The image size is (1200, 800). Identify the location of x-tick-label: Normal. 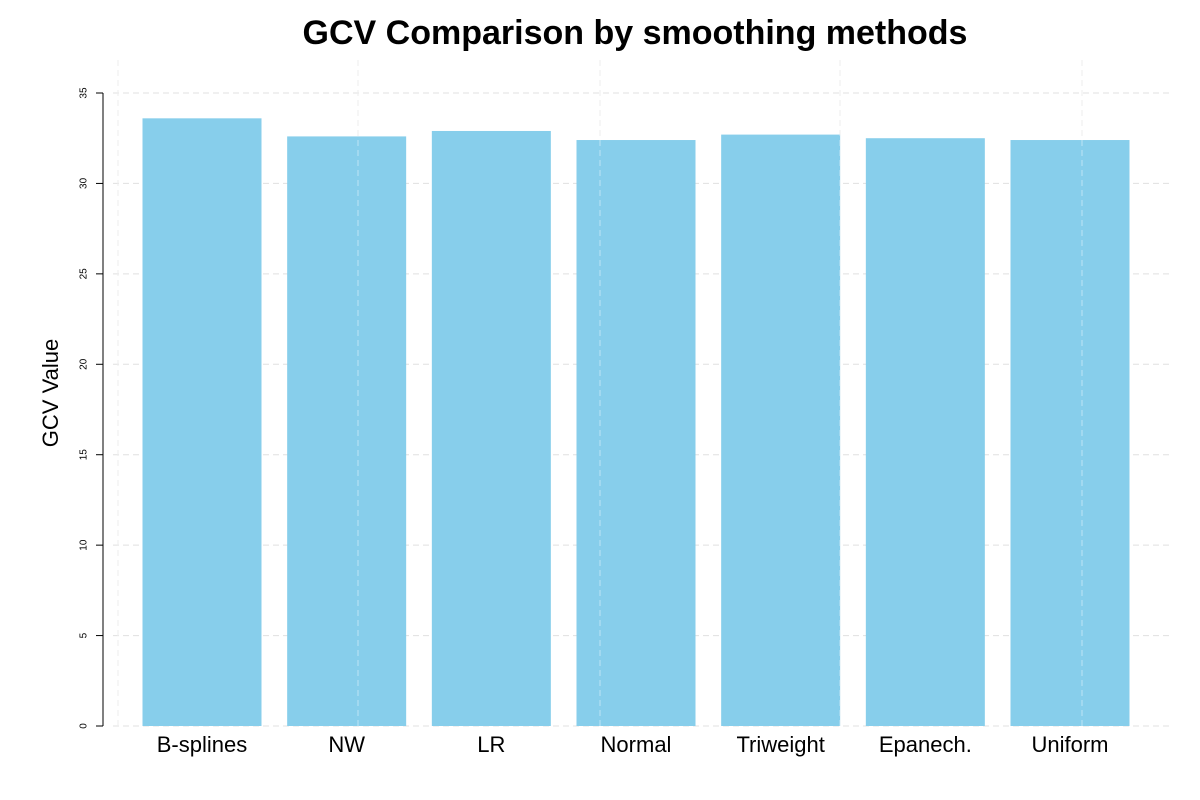
(636, 744).